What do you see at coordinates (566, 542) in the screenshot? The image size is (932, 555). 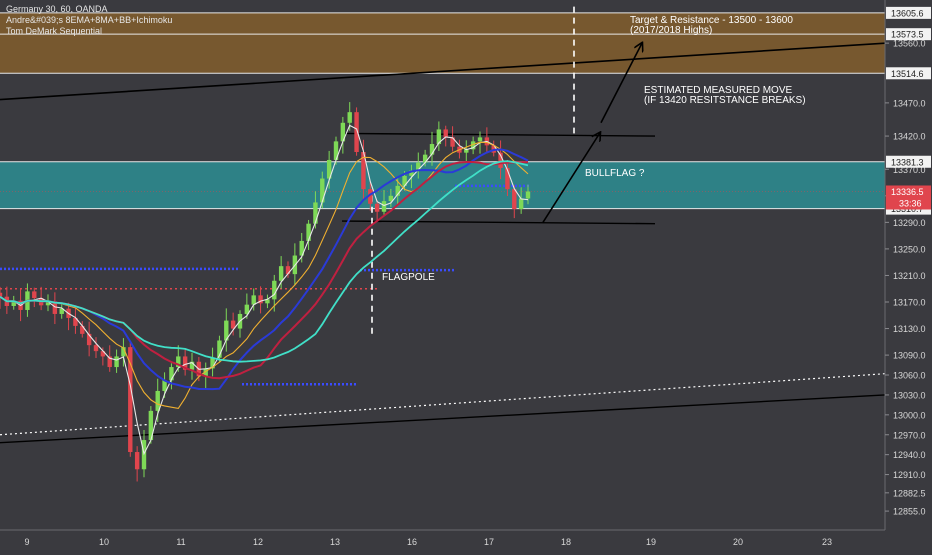 I see `x-tick-label: 18` at bounding box center [566, 542].